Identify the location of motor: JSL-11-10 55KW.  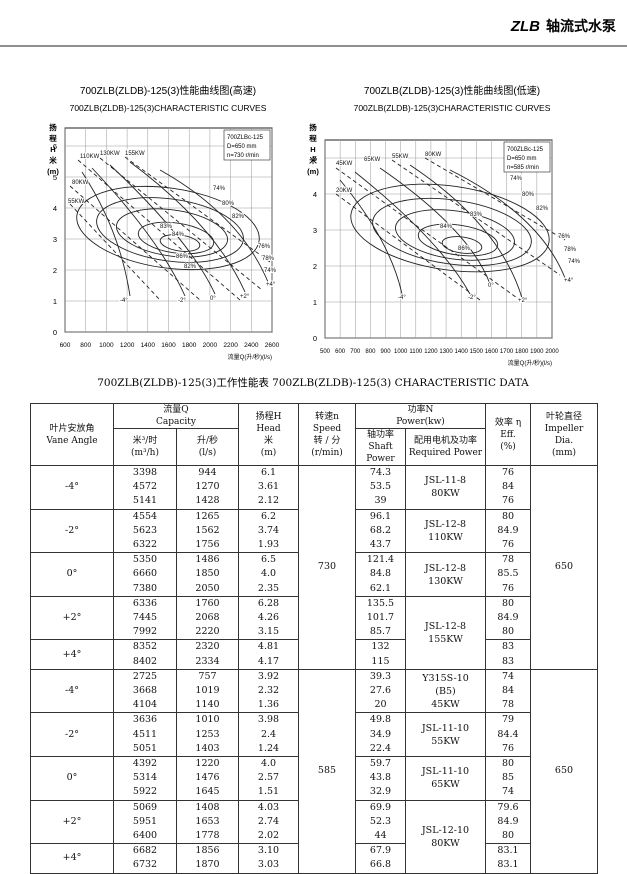
(445, 735).